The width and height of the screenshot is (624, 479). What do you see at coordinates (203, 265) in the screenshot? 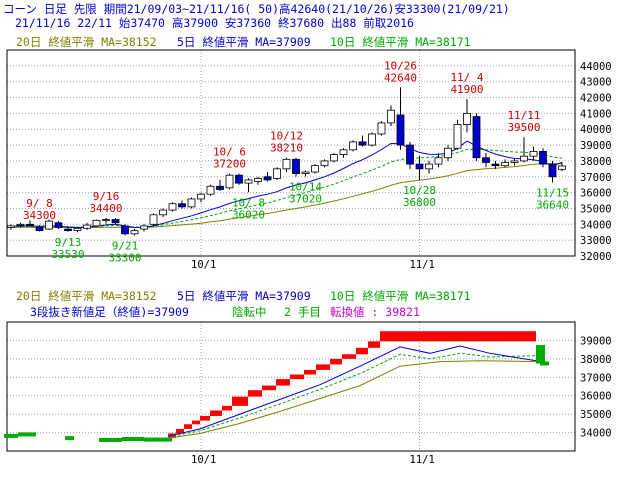
I see `x-tick-label: 10/1` at bounding box center [203, 265].